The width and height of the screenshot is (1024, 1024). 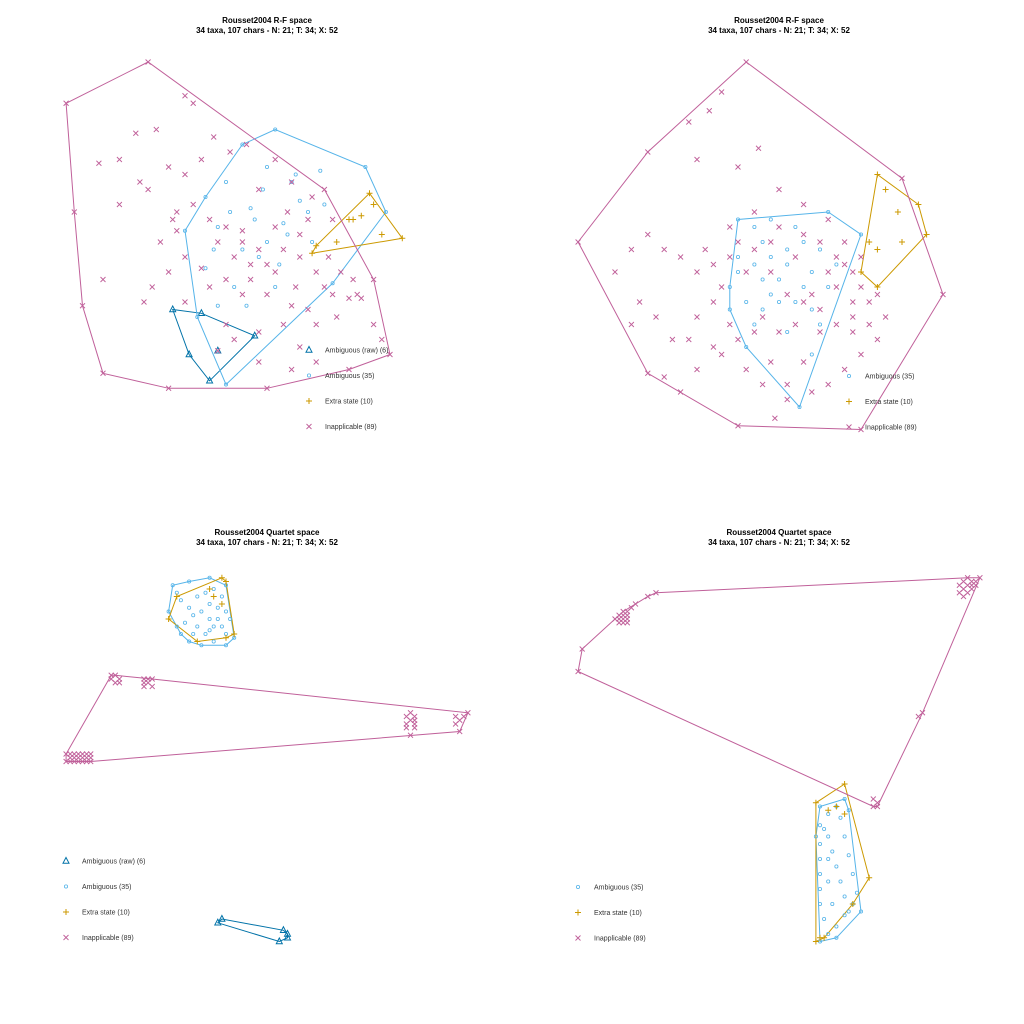 What do you see at coordinates (889, 377) in the screenshot?
I see `legend-label: Ambiguous (35)` at bounding box center [889, 377].